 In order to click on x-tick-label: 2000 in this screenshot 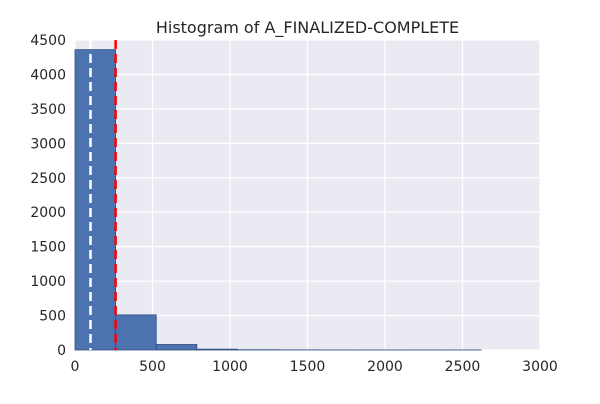, I will do `click(385, 367)`.